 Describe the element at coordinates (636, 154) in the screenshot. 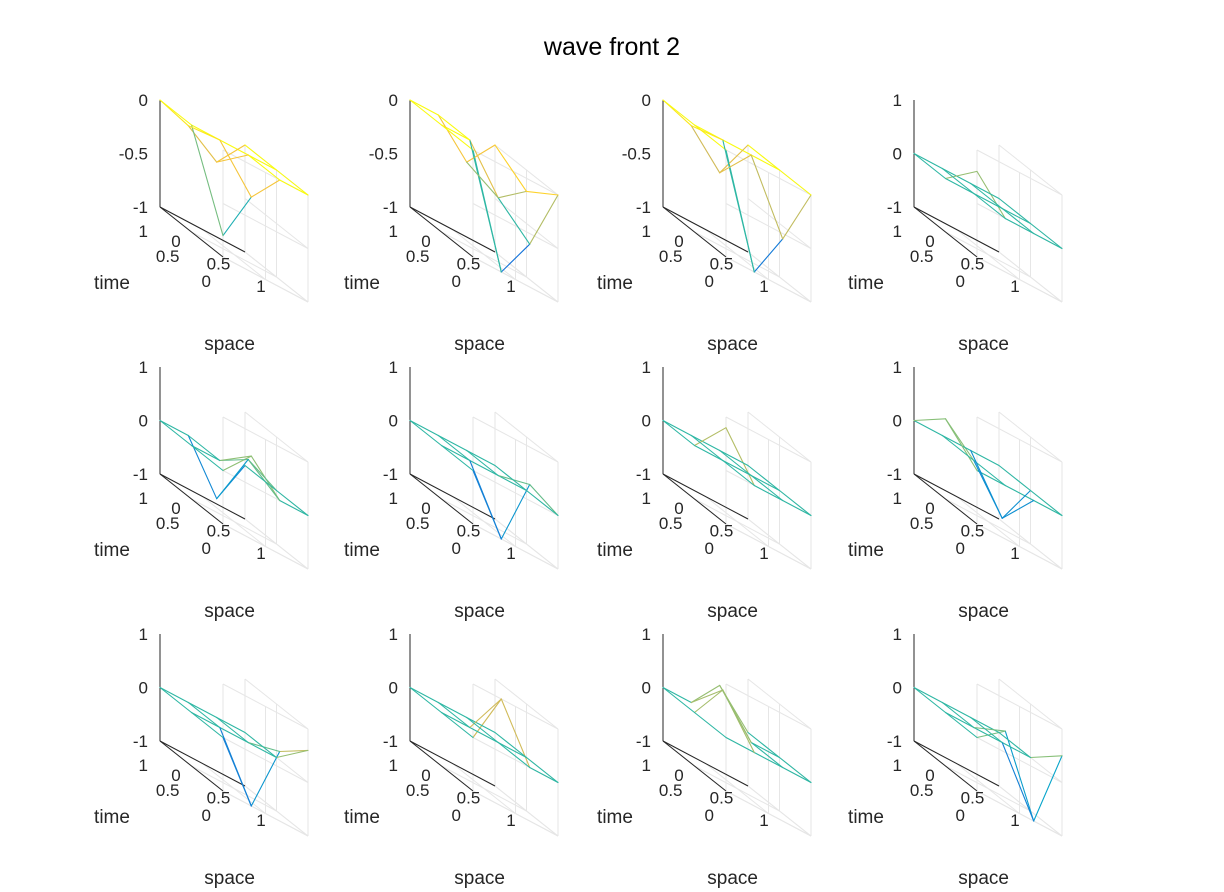

I see `z-tick-label: -0.5` at that location.